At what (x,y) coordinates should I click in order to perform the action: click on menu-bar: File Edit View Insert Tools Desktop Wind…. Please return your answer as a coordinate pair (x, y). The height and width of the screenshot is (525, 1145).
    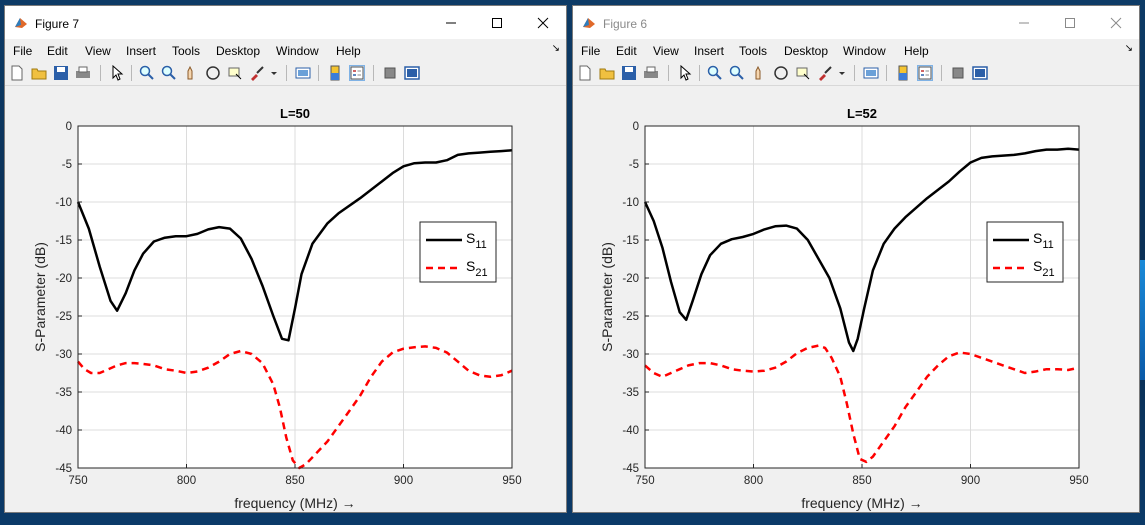
    Looking at the image, I should click on (856, 50).